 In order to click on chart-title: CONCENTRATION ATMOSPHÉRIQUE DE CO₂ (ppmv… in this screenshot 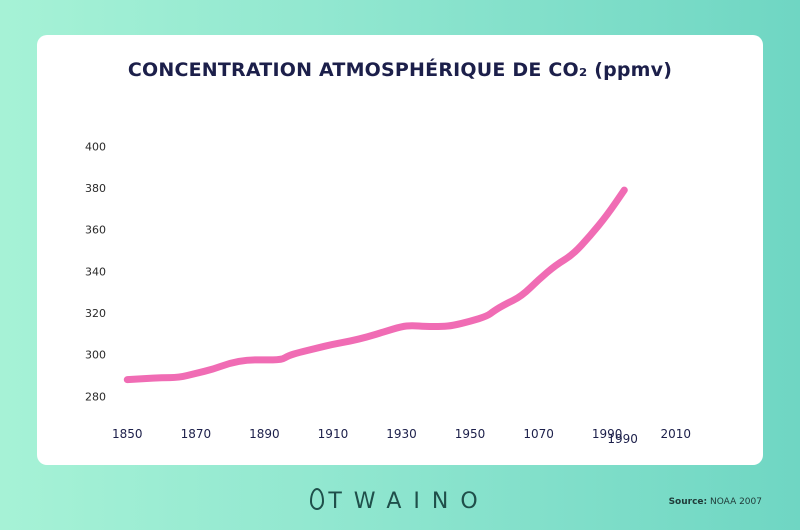, I will do `click(400, 70)`.